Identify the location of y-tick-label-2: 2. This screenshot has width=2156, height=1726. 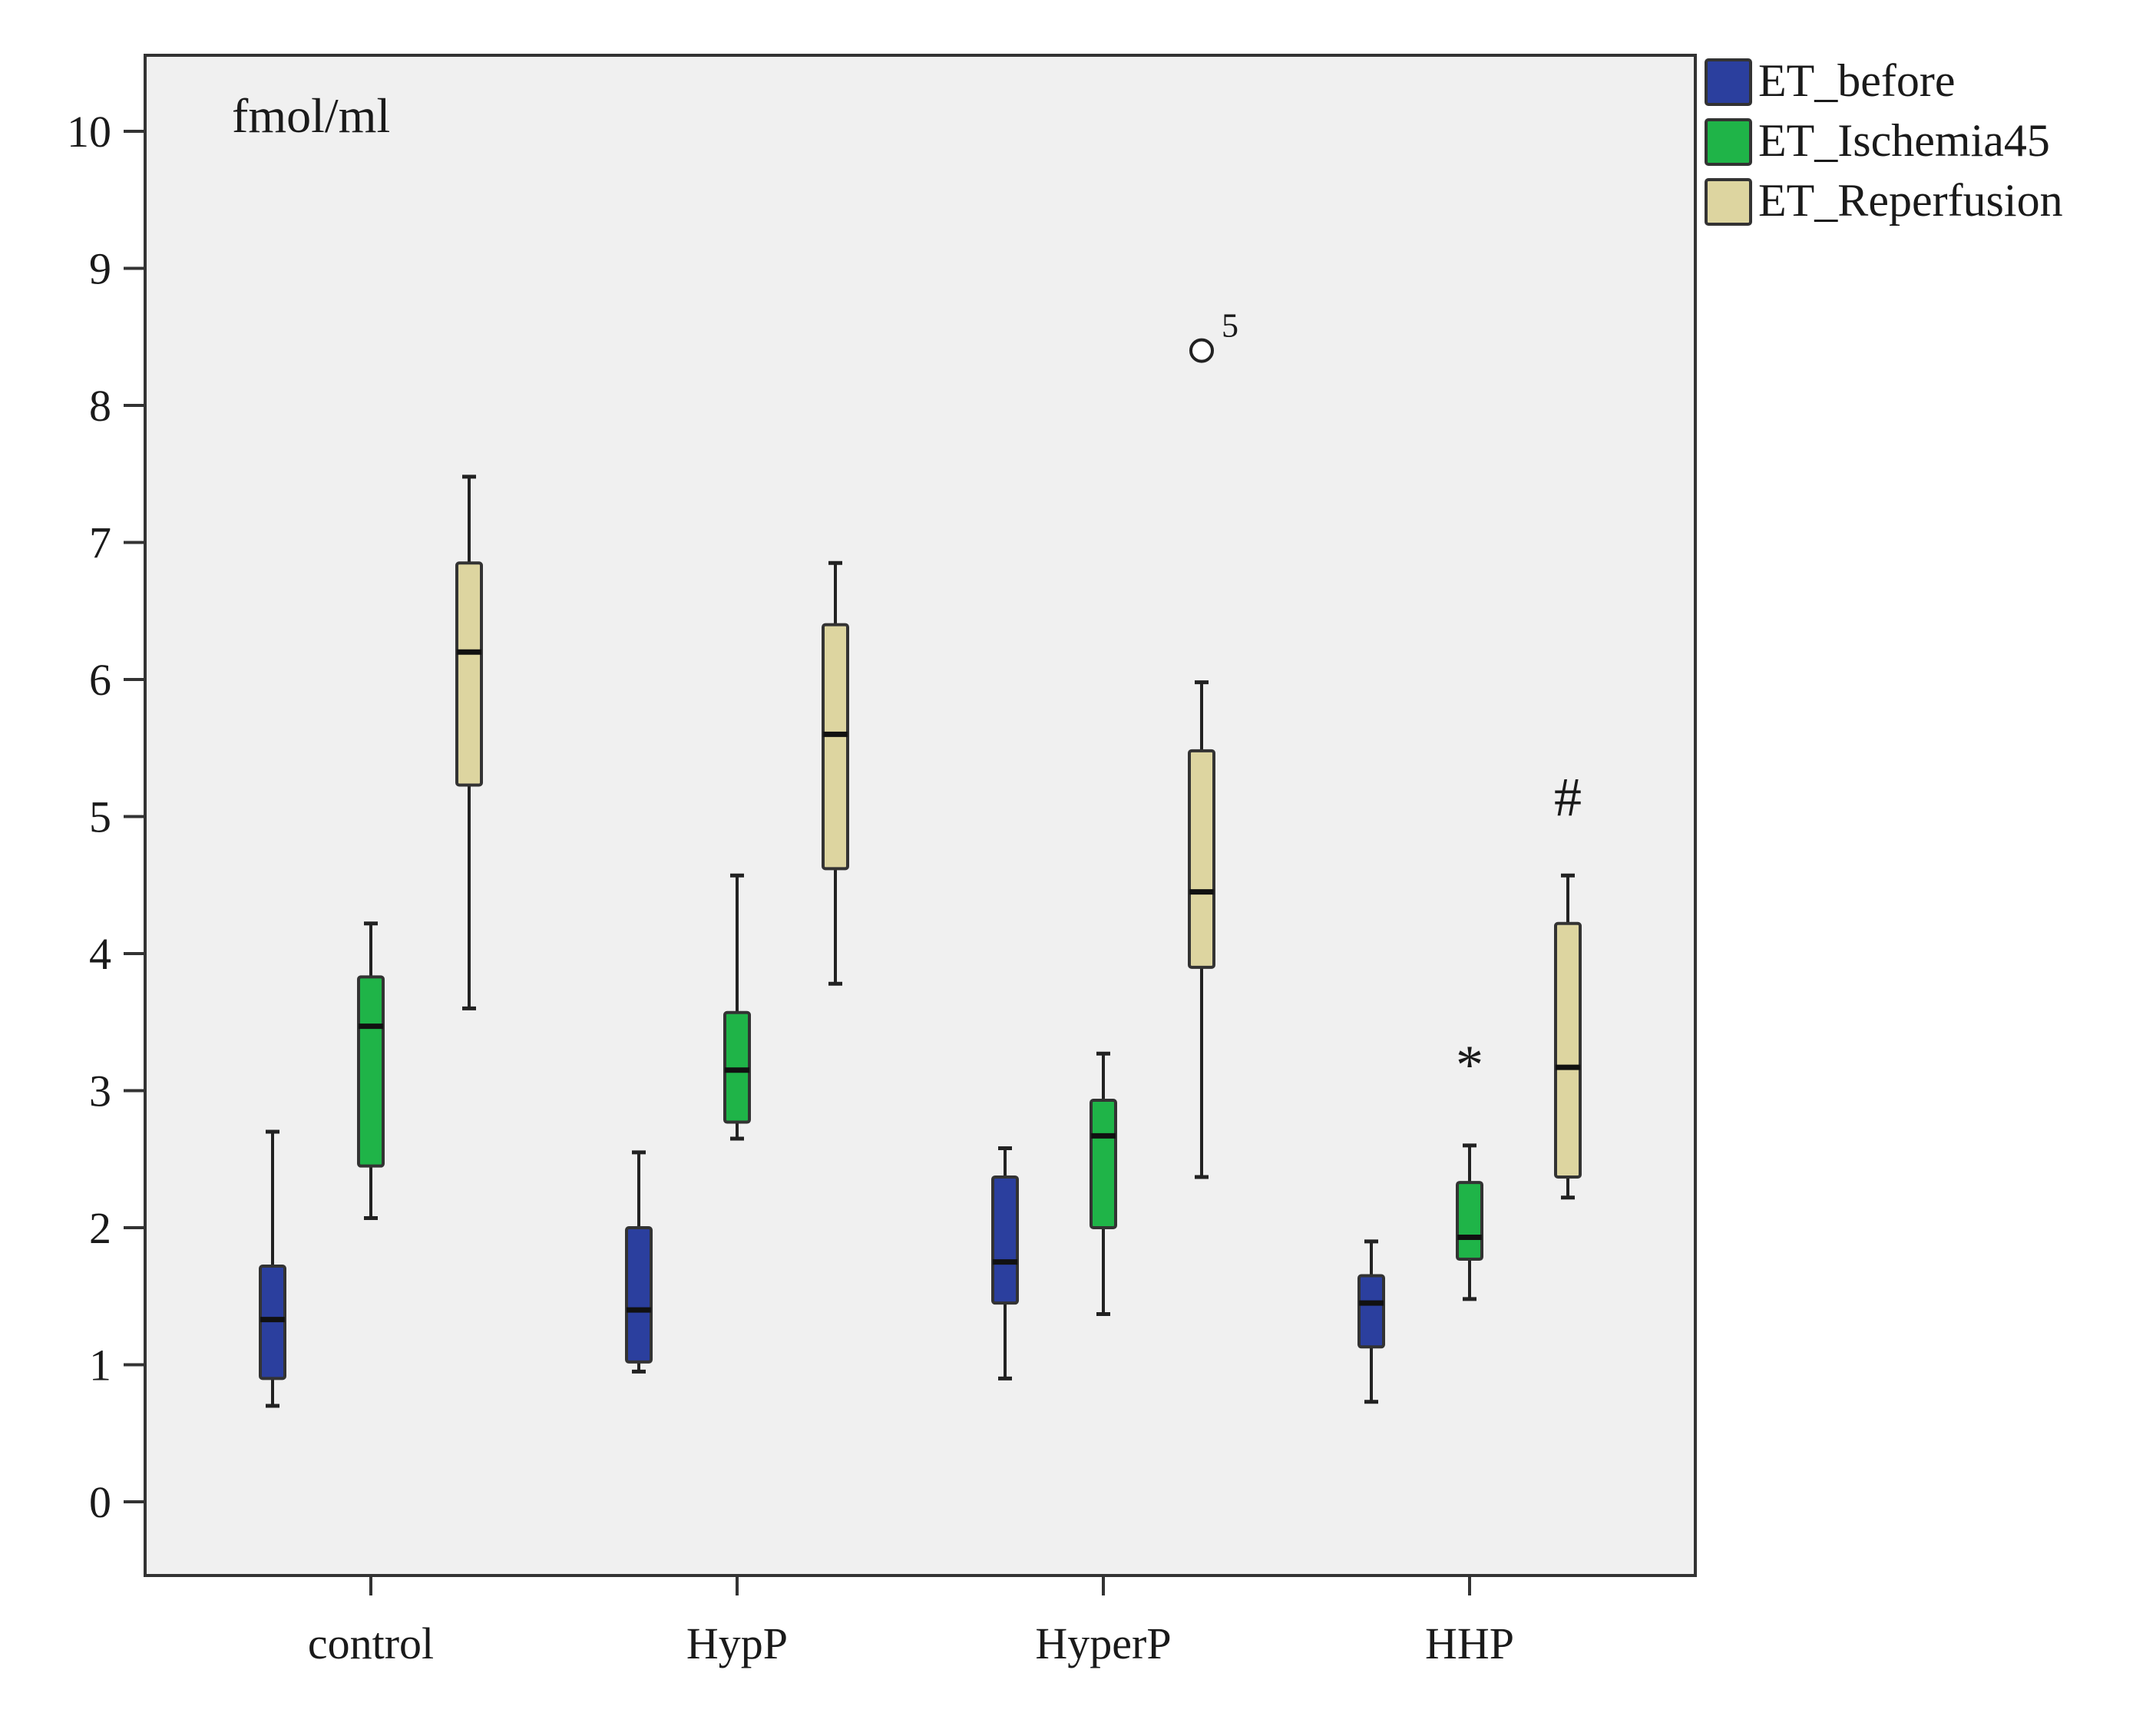
(100, 1228).